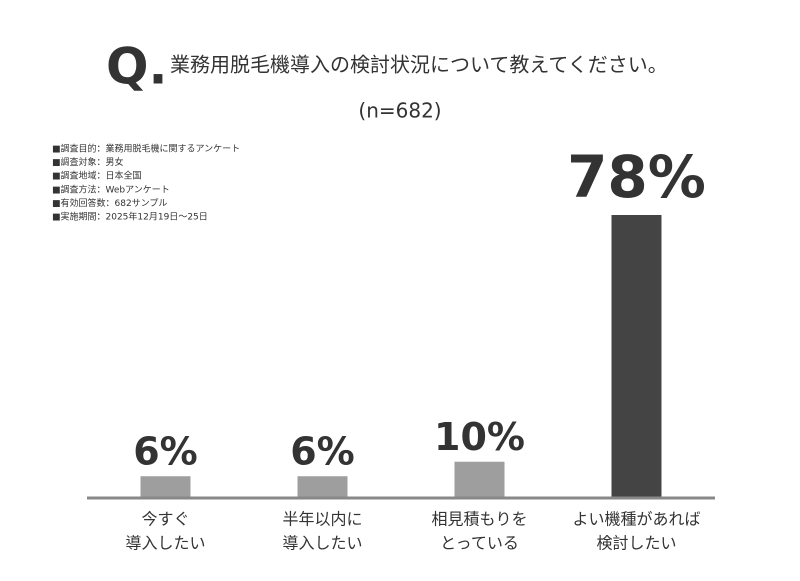 Image resolution: width=800 pixels, height=581 pixels. Describe the element at coordinates (130, 217) in the screenshot. I see `survey-note: ■実施期間：2025年12月19日～25日` at that location.